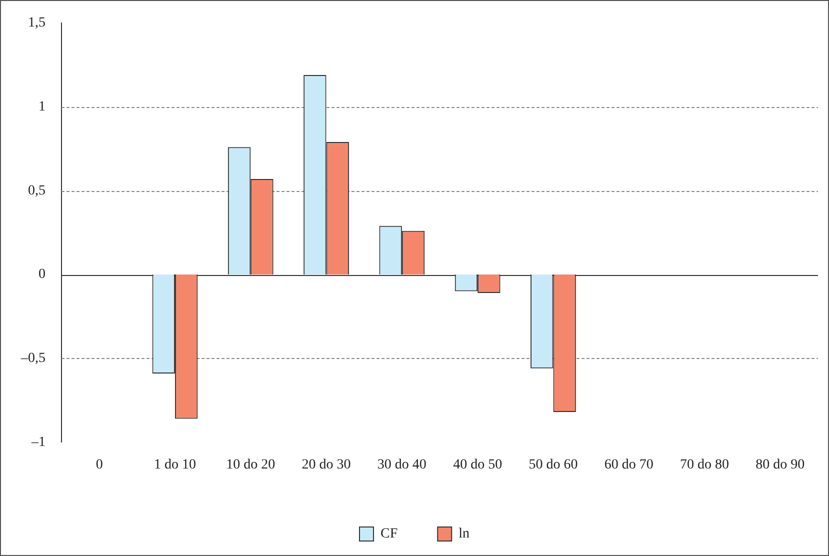 The width and height of the screenshot is (829, 556). What do you see at coordinates (553, 464) in the screenshot?
I see `x-tick-label: 50 do 60` at bounding box center [553, 464].